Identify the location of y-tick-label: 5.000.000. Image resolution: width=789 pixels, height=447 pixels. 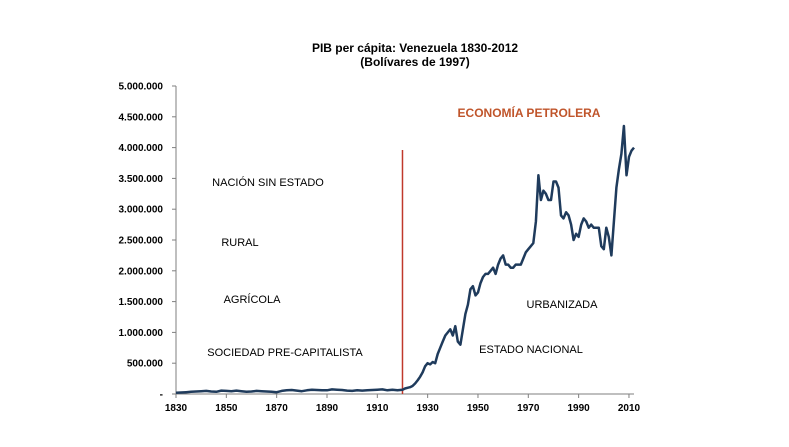
(141, 87).